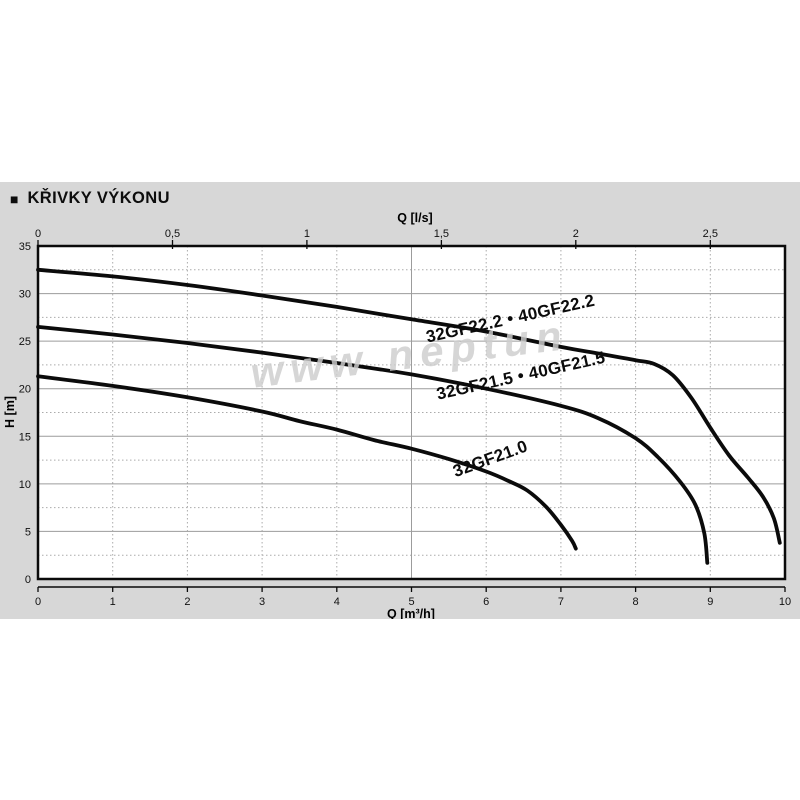 The height and width of the screenshot is (800, 800). What do you see at coordinates (38, 602) in the screenshot?
I see `bottom-axis-tick-label: 0` at bounding box center [38, 602].